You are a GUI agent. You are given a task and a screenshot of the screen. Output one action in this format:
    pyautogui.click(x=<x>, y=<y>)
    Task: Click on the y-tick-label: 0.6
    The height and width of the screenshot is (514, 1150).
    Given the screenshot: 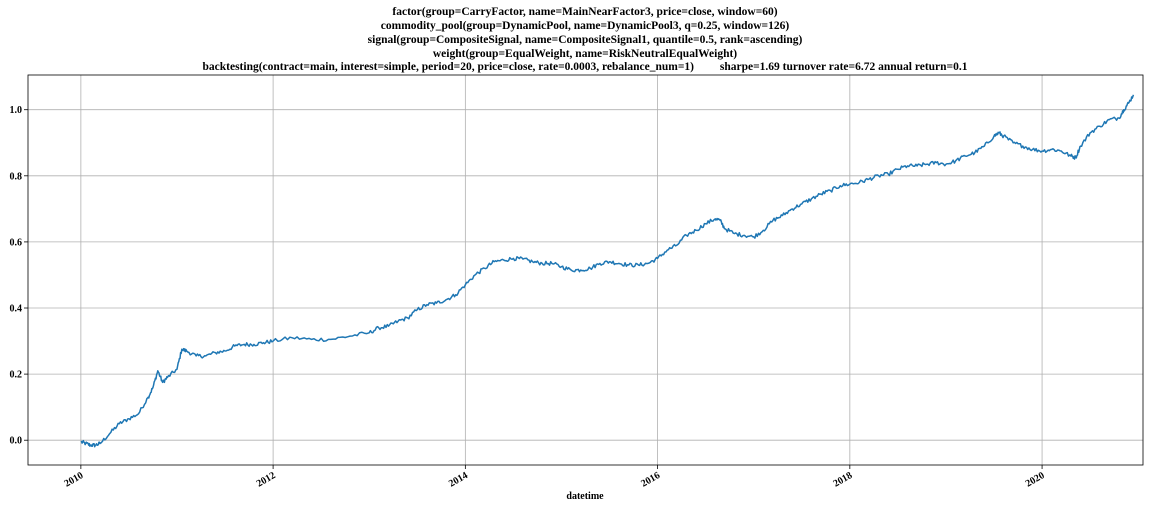 What is the action you would take?
    pyautogui.click(x=16, y=242)
    